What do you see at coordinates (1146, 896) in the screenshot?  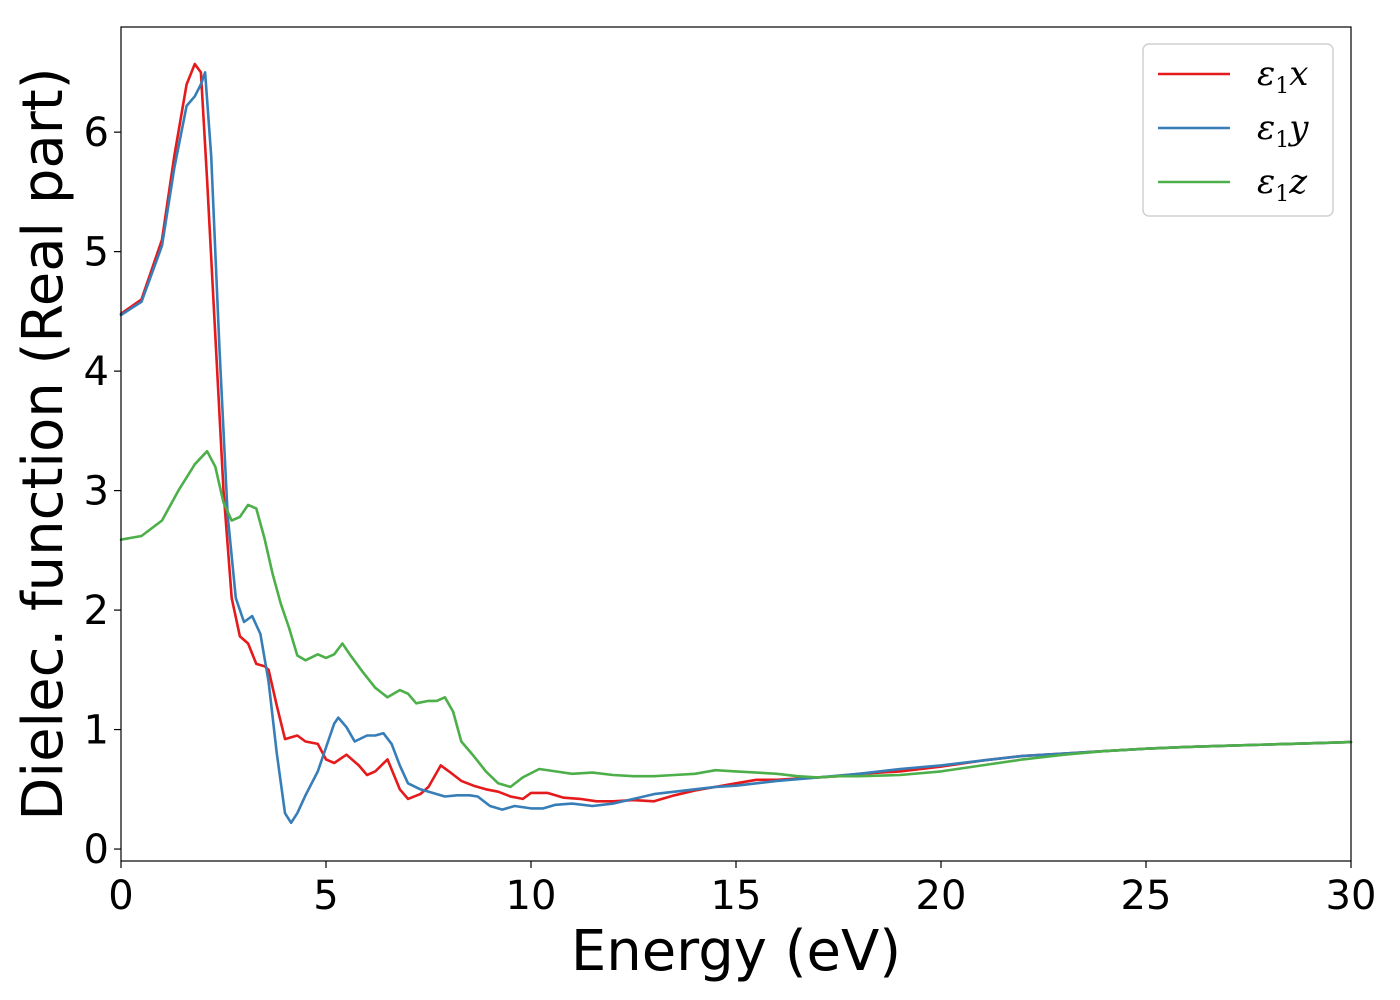 I see `x-tick-label: 25` at bounding box center [1146, 896].